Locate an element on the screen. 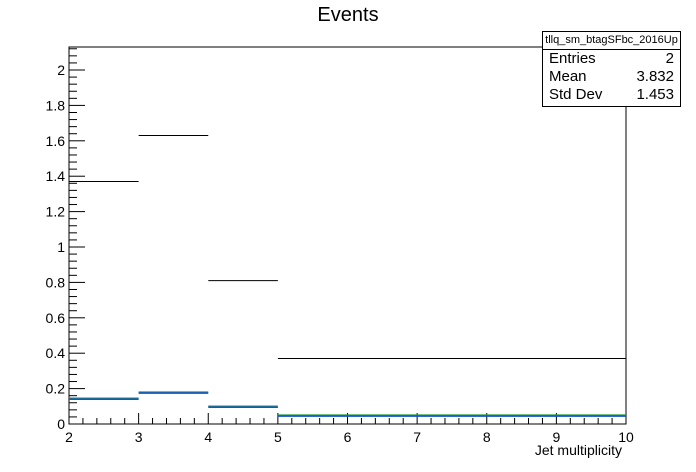  y-tick-label: 0.8 is located at coordinates (56, 282).